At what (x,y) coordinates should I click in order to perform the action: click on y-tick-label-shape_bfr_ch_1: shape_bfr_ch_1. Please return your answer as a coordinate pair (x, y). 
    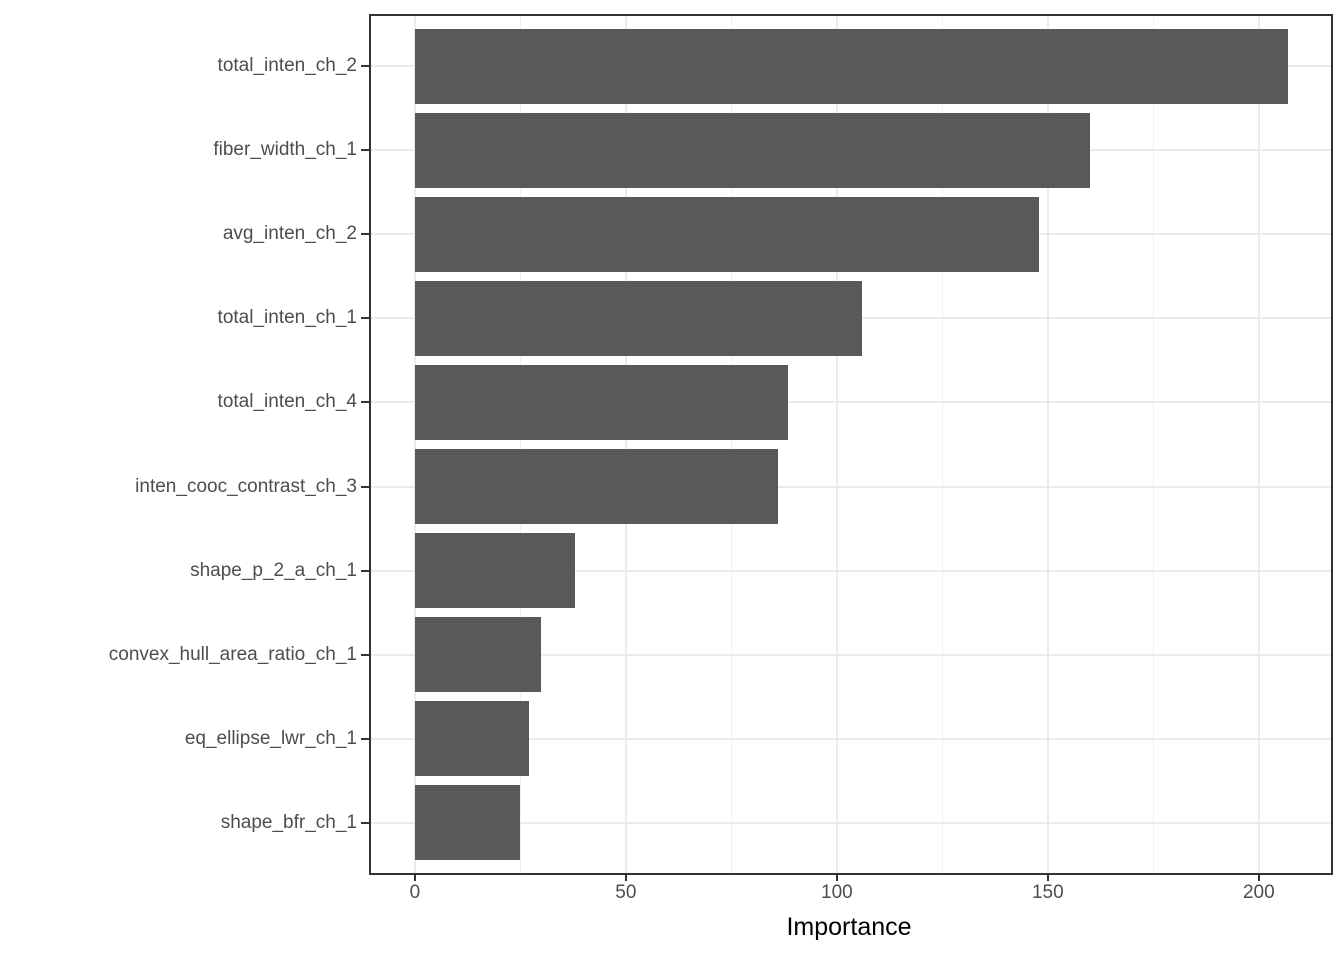
    Looking at the image, I should click on (288, 822).